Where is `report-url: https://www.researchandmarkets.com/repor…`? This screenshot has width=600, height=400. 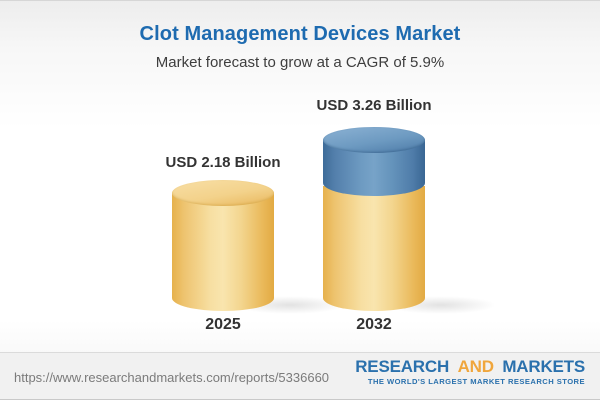
report-url: https://www.researchandmarkets.com/repor… is located at coordinates (172, 377).